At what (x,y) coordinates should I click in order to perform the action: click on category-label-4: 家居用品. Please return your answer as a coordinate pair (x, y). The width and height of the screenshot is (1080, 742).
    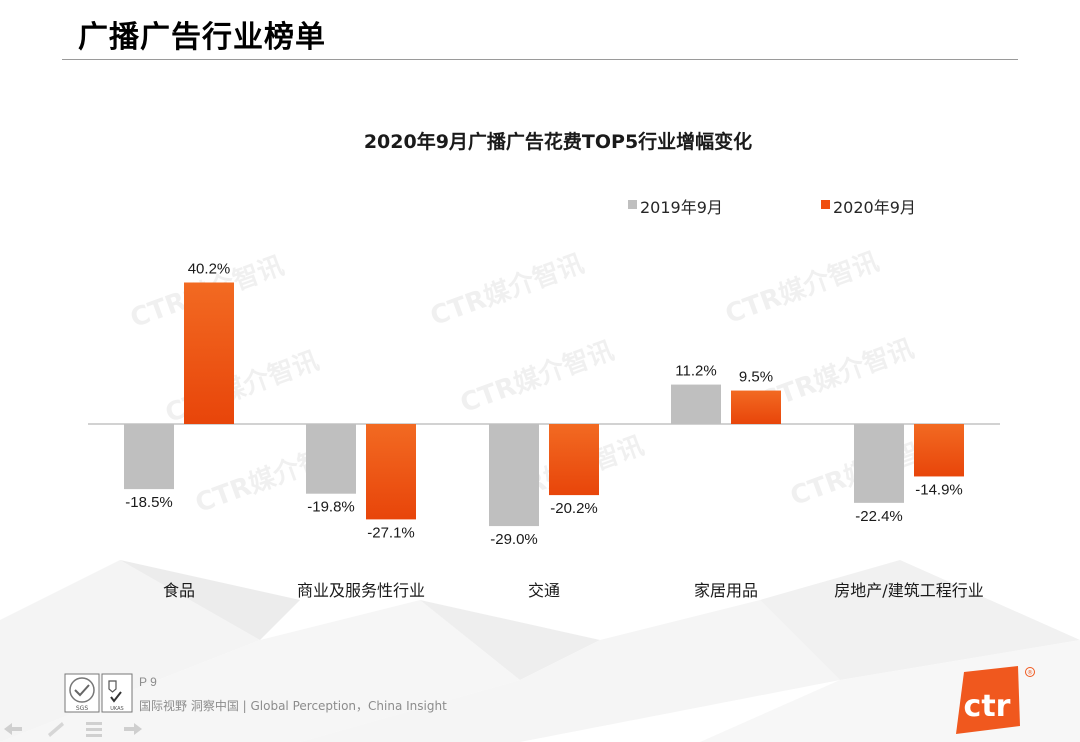
    Looking at the image, I should click on (726, 590).